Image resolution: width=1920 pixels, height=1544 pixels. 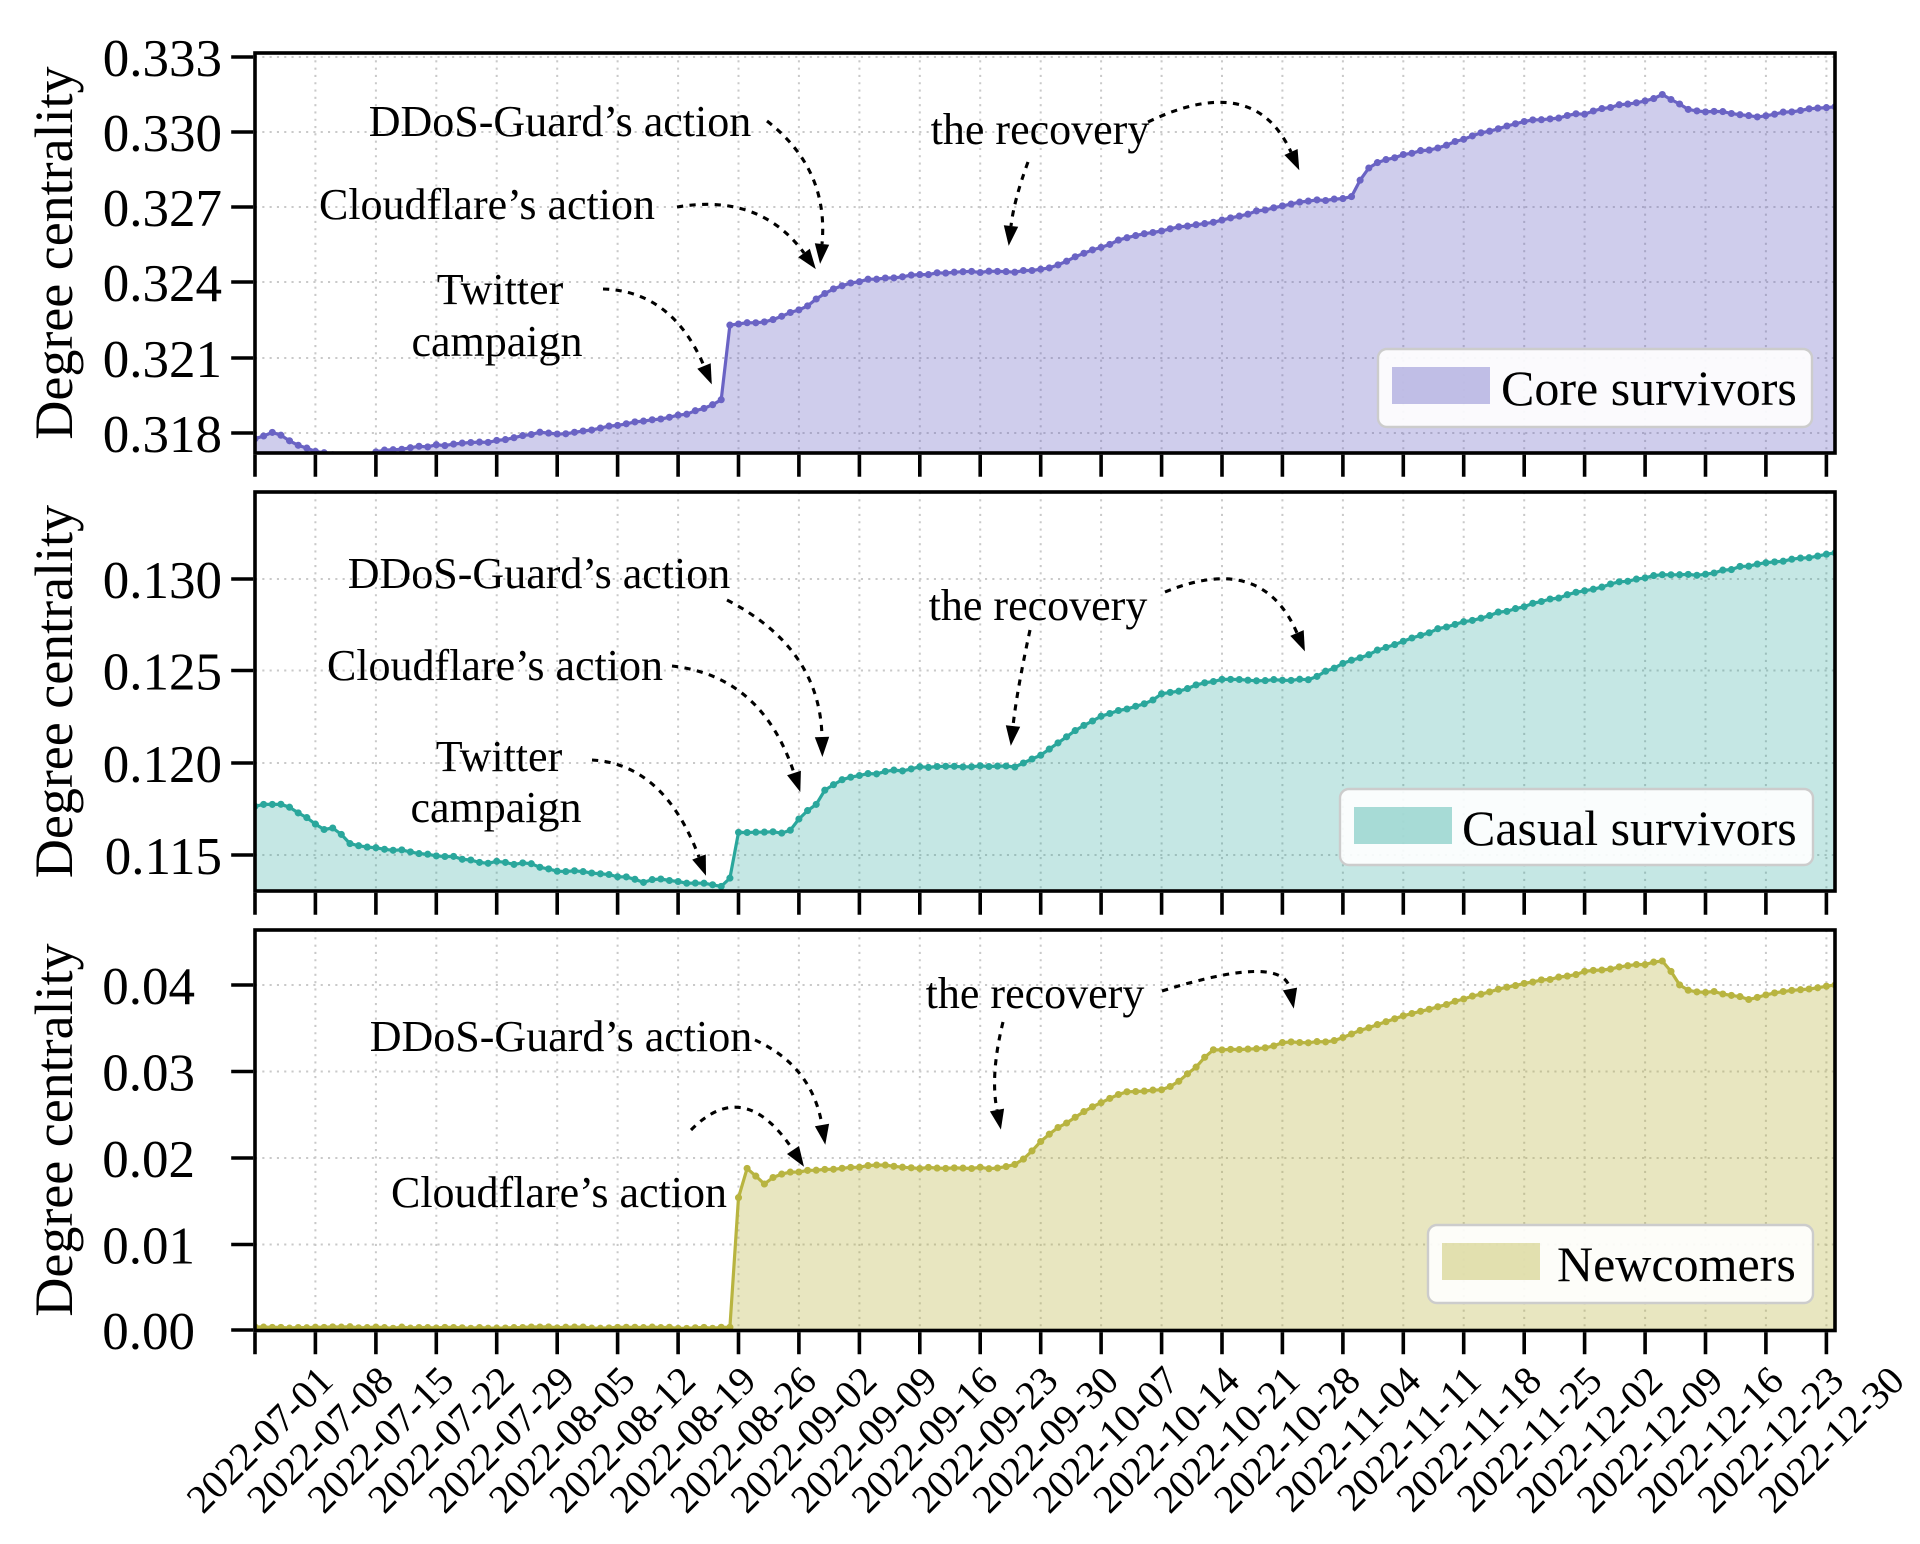 I want to click on svg-text: 0.01, so click(x=148, y=1247).